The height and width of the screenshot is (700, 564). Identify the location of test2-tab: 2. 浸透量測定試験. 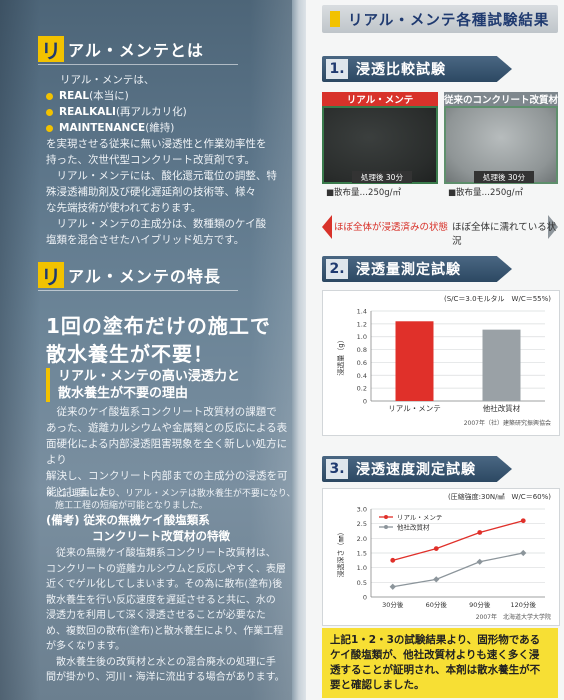
(417, 269).